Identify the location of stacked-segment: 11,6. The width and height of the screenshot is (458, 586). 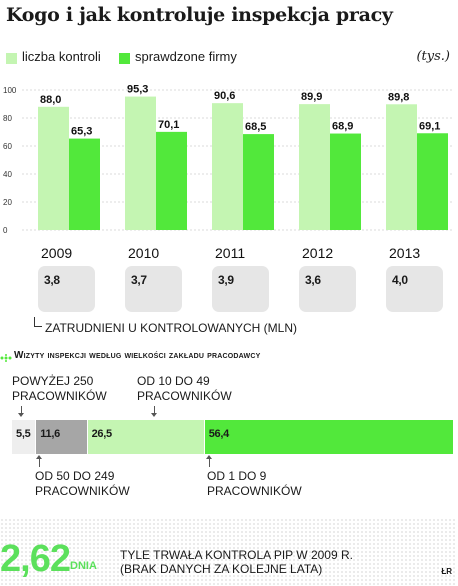
(61, 437).